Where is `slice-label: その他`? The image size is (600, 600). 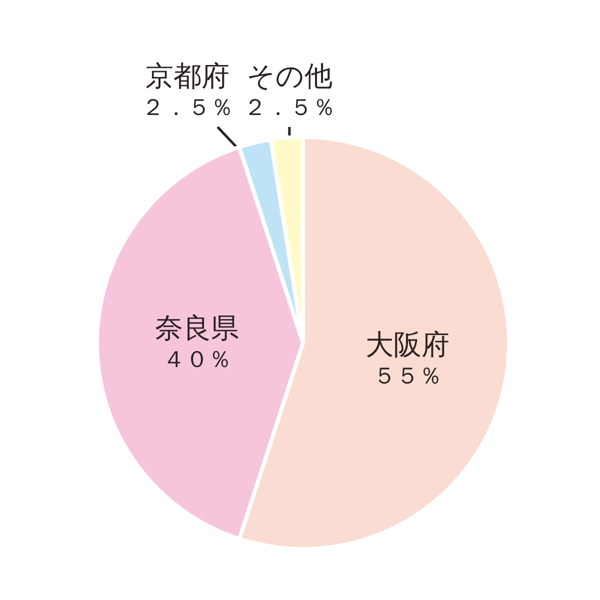 slice-label: その他 is located at coordinates (289, 76).